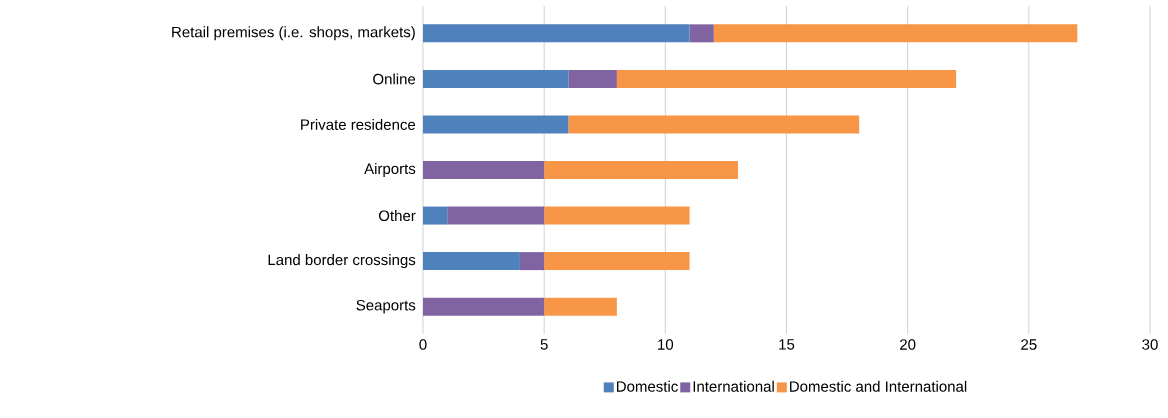 The image size is (1168, 418). Describe the element at coordinates (1029, 344) in the screenshot. I see `x-tick-label: 25` at that location.